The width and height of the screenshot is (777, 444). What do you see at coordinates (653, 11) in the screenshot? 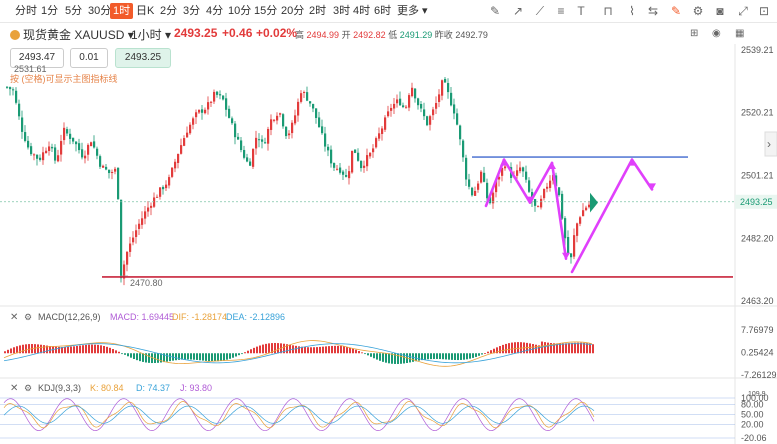
I see `compare-icon: ⇆` at bounding box center [653, 11].